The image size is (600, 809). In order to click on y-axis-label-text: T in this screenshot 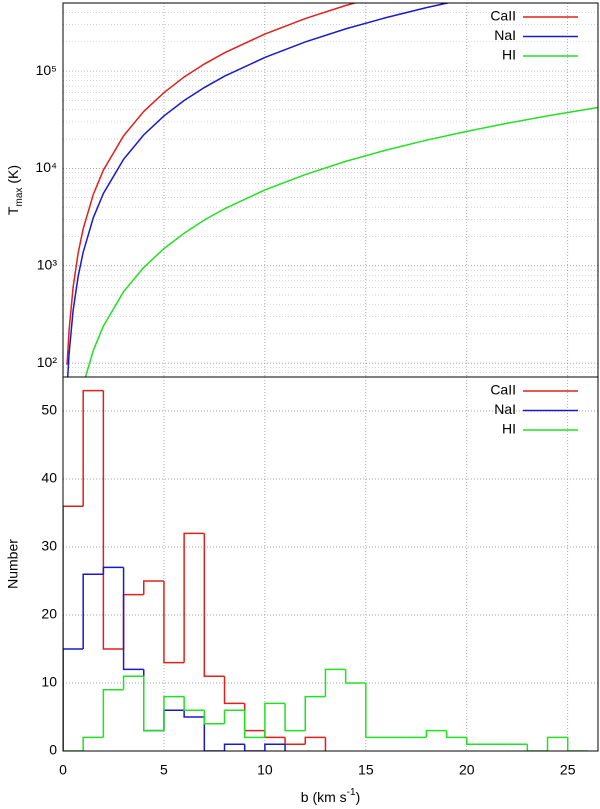, I will do `click(13, 210)`.